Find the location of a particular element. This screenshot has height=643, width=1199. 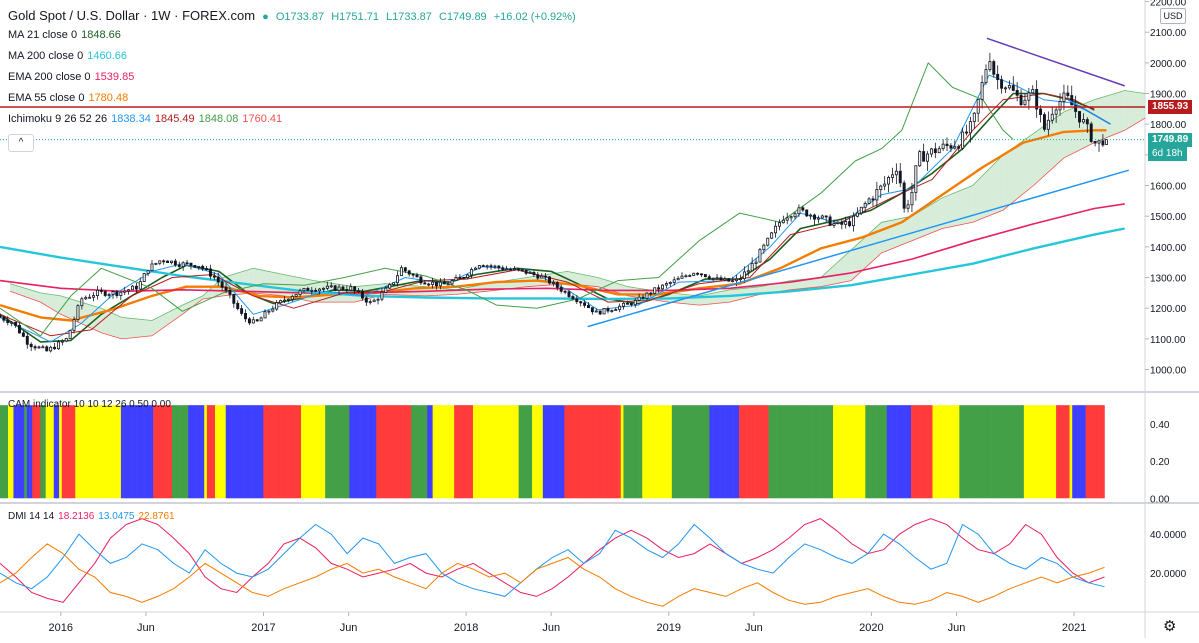

legend-value: 1845.49 is located at coordinates (174, 119).